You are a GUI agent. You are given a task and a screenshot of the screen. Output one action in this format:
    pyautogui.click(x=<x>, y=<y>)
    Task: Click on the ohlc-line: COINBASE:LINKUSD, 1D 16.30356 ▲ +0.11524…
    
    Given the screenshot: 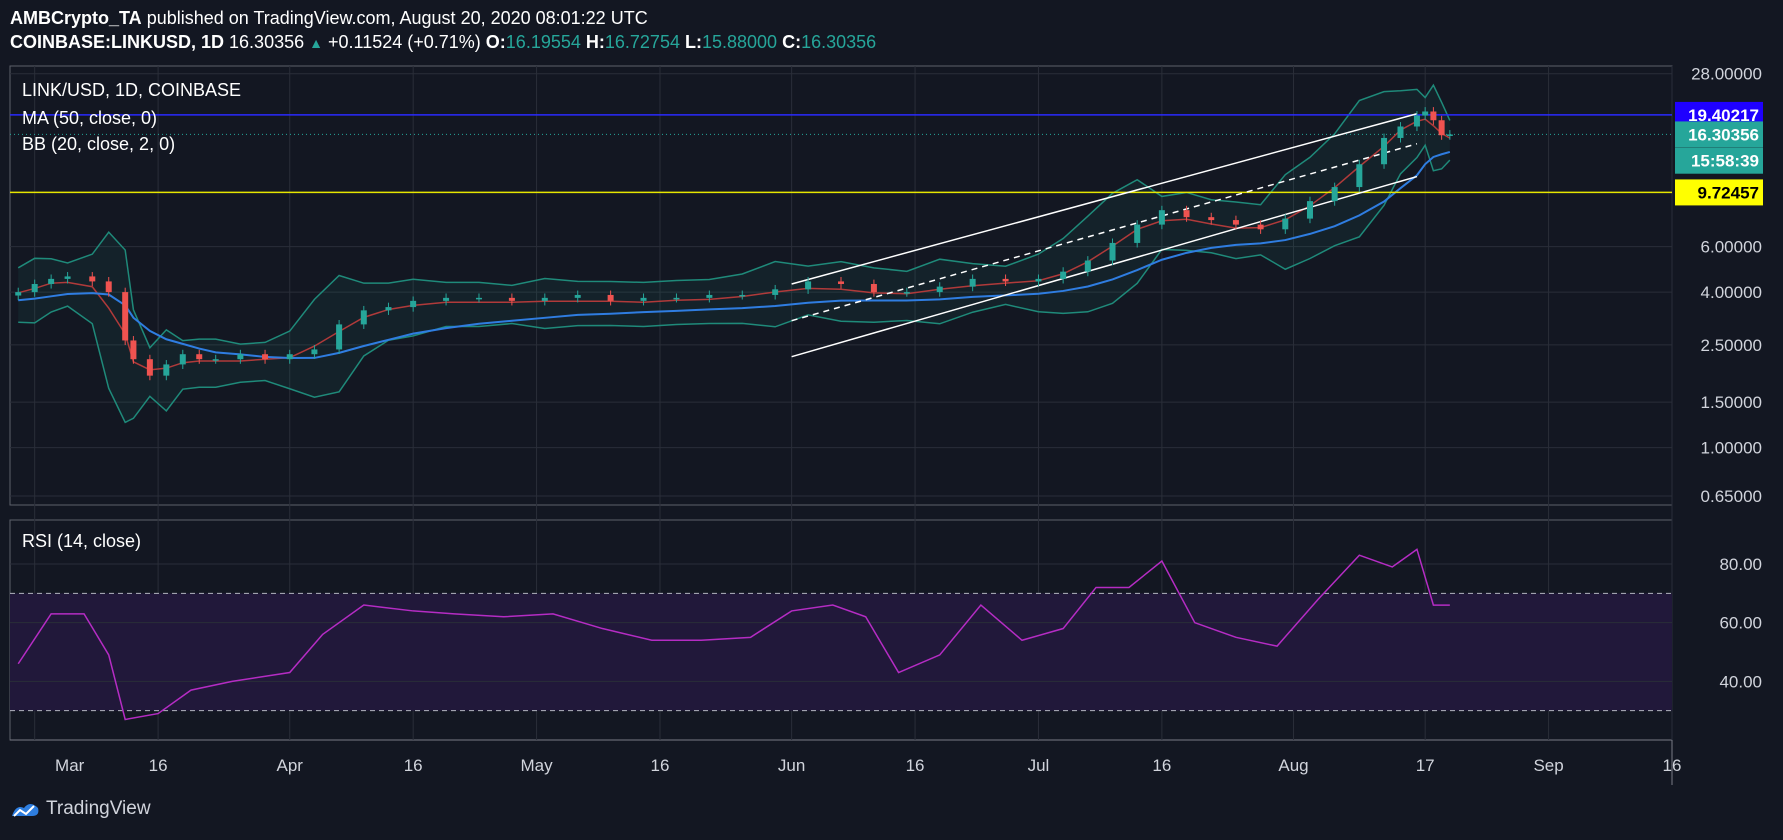 What is the action you would take?
    pyautogui.click(x=443, y=42)
    